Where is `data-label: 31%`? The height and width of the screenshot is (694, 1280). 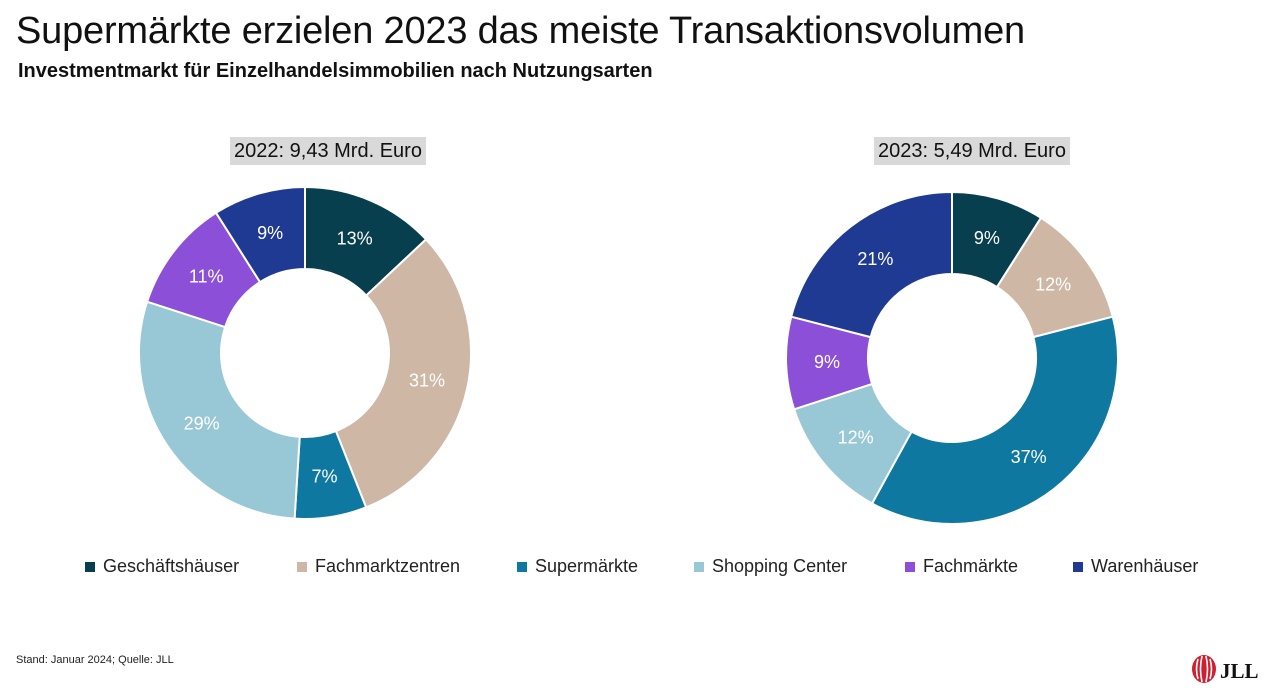
data-label: 31% is located at coordinates (427, 380).